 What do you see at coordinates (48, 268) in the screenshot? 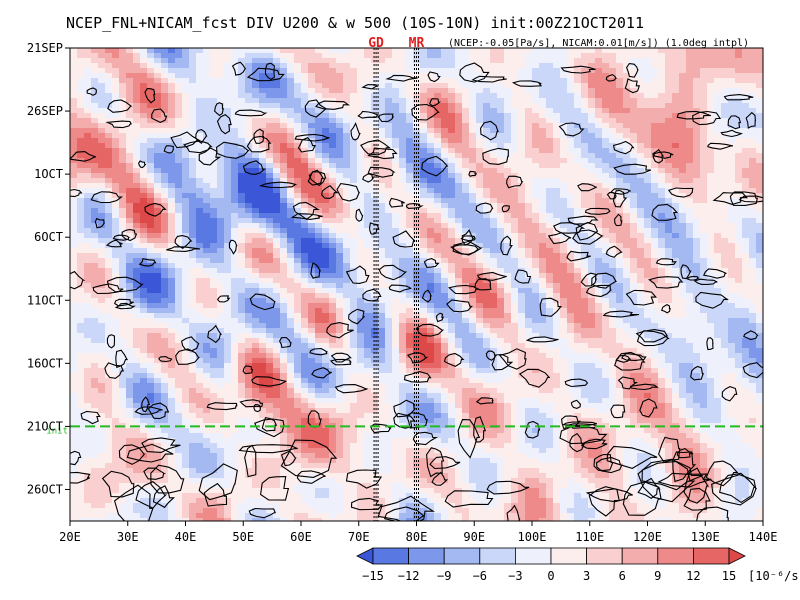
I see `y-axis-ticks: 21SEP 26SEP 1OCT 6OCT 11OCT 16OCT 21OCT 26OCT` at bounding box center [48, 268].